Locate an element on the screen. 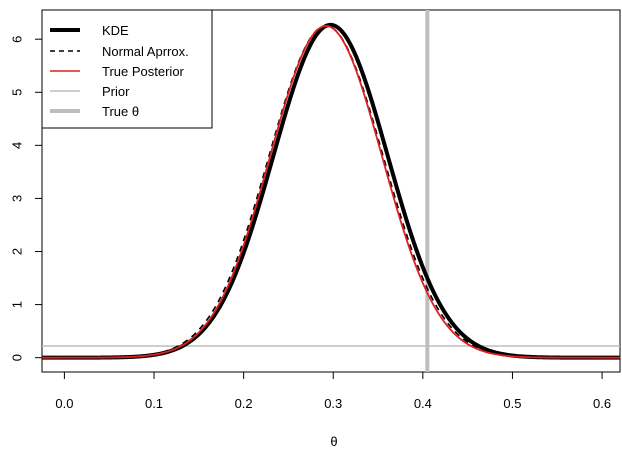 This screenshot has width=622, height=453. y-tick-label: 6 is located at coordinates (17, 39).